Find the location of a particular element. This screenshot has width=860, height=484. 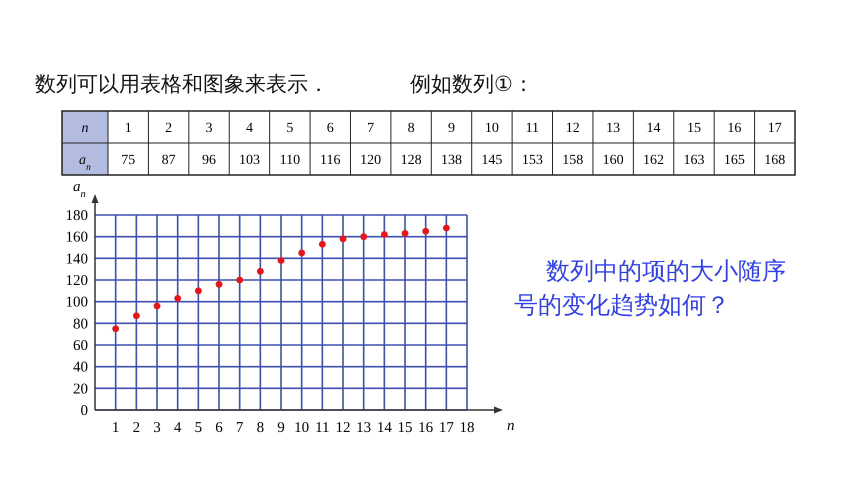

data-label: 145 is located at coordinates (491, 160).